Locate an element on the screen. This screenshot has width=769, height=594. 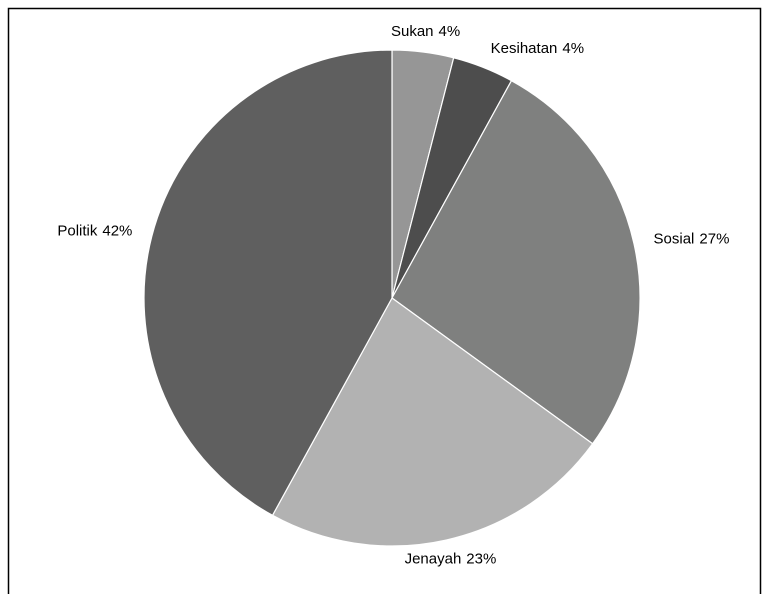
slice-category: Politik is located at coordinates (77, 230).